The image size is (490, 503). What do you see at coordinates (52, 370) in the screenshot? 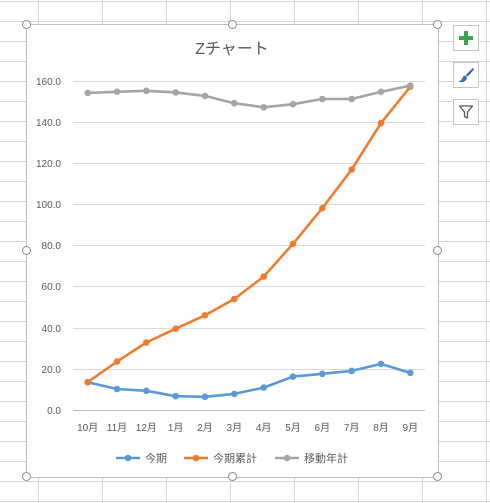
I see `y-tick-label: 20.0` at bounding box center [52, 370].